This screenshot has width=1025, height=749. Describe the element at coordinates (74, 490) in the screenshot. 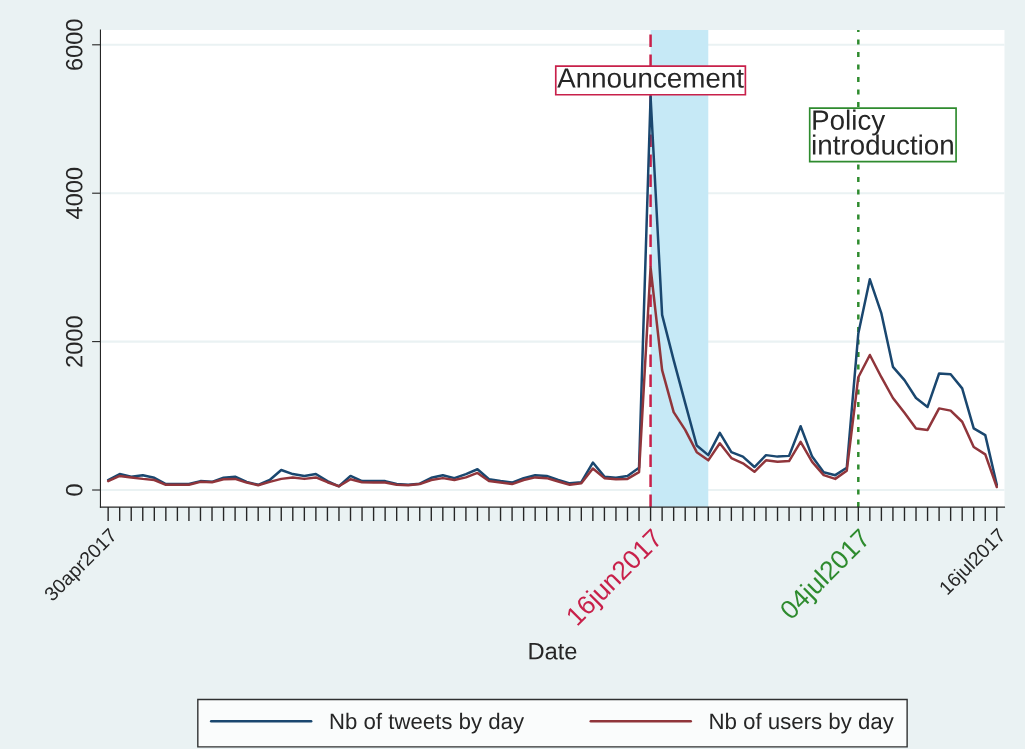

I see `y-tick-label: 0` at that location.